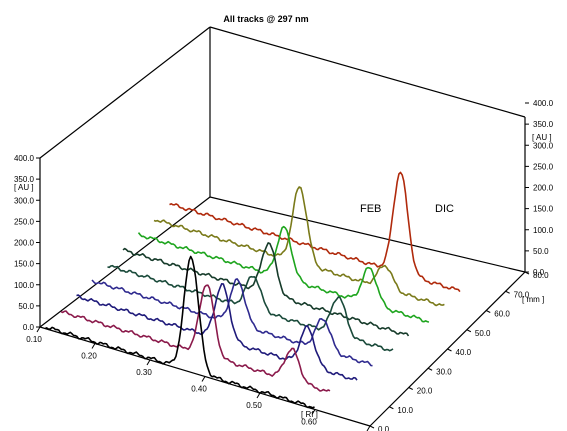 The width and height of the screenshot is (567, 431). Describe the element at coordinates (370, 209) in the screenshot. I see `annotation-feb: FEB` at that location.